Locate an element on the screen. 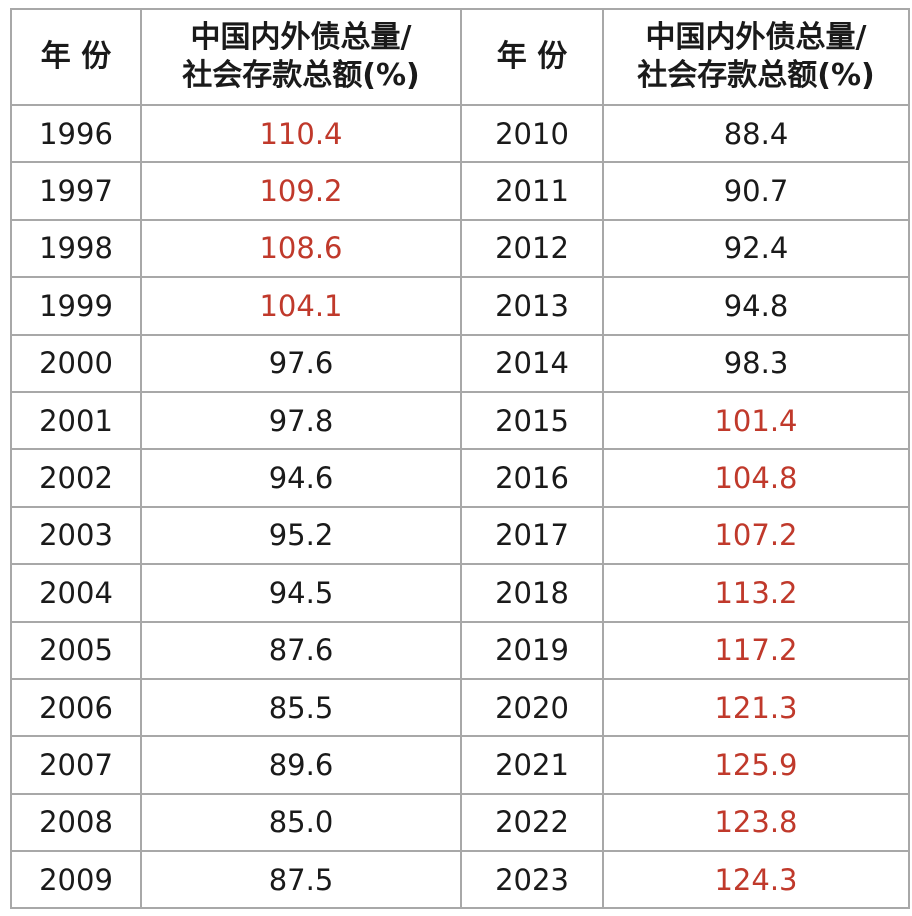 Image resolution: width=912 pixels, height=916 pixels. year-cell: 2007 is located at coordinates (76, 765).